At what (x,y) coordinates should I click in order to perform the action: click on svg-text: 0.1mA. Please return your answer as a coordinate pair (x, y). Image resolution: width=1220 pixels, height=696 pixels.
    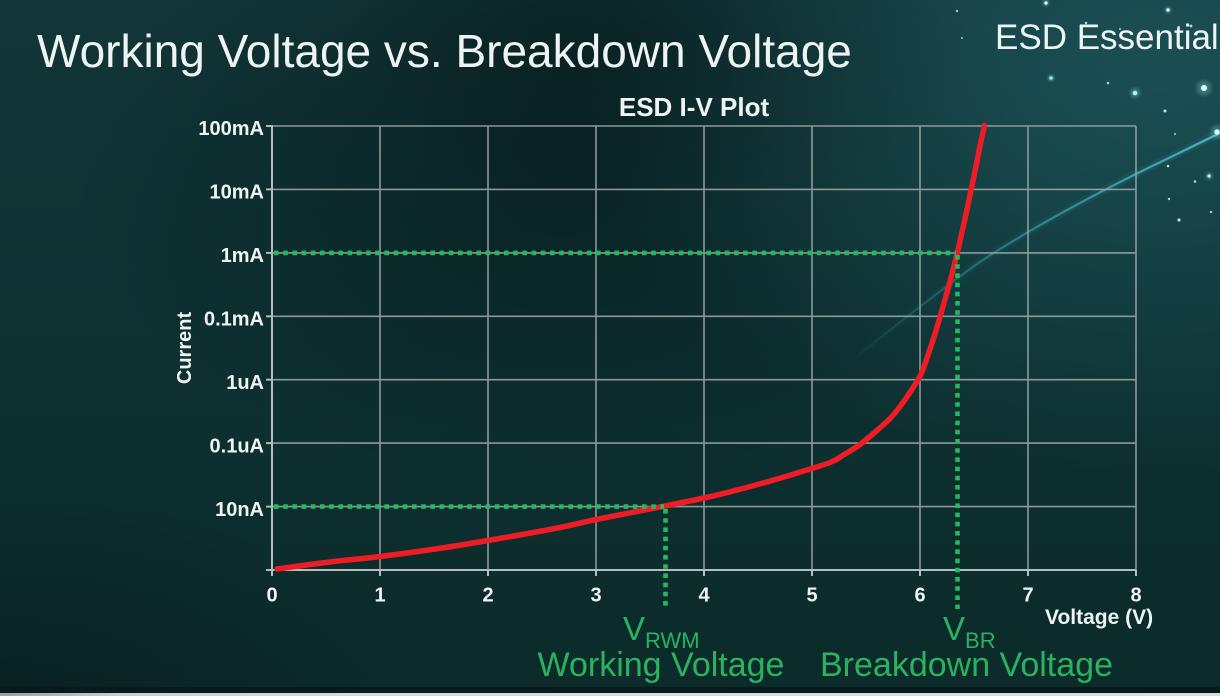
    Looking at the image, I should click on (234, 320).